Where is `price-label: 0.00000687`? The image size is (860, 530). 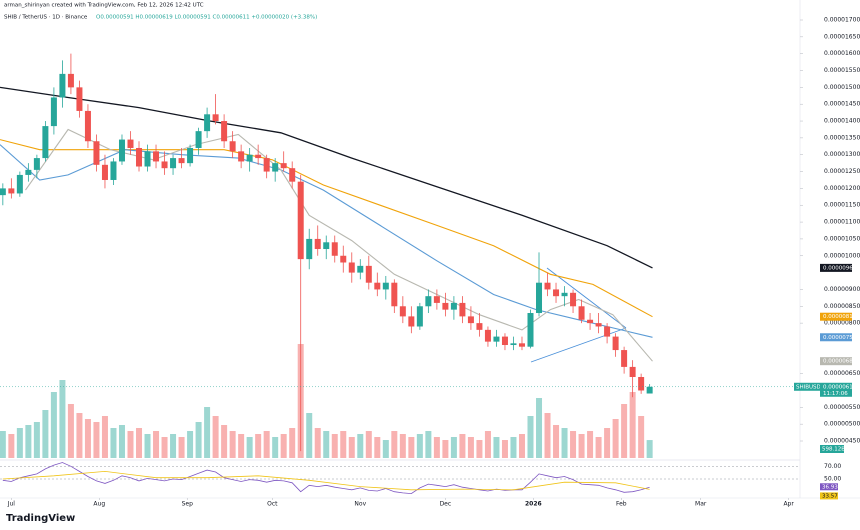 price-label: 0.00000687 is located at coordinates (840, 362).